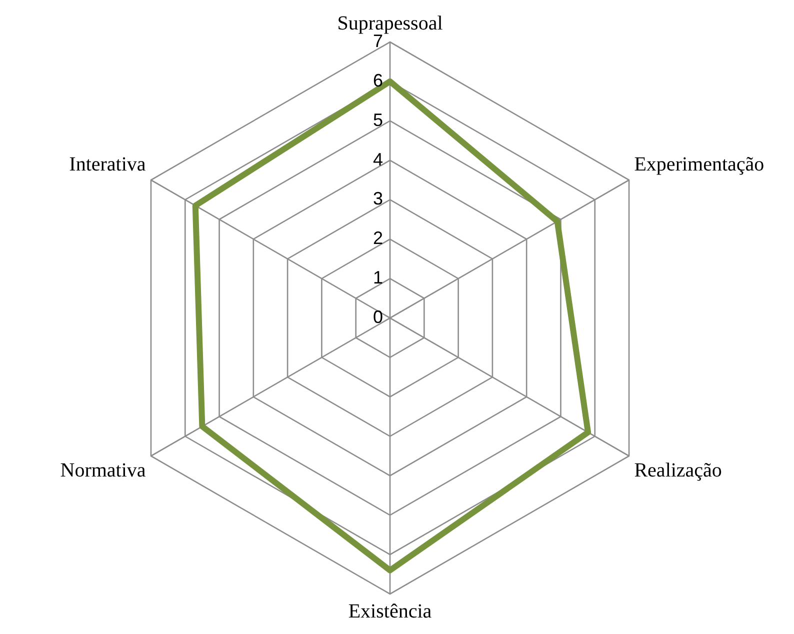 This screenshot has width=794, height=634. I want to click on spoke-label: Existência, so click(390, 611).